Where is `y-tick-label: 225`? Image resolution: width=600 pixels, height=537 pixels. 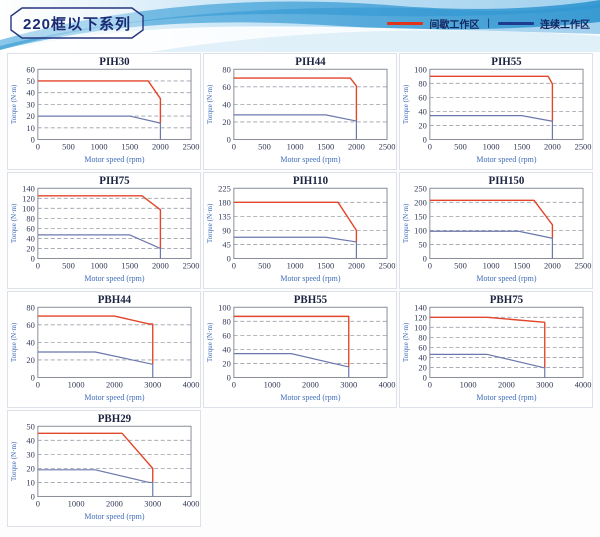 y-tick-label: 225 is located at coordinates (224, 188).